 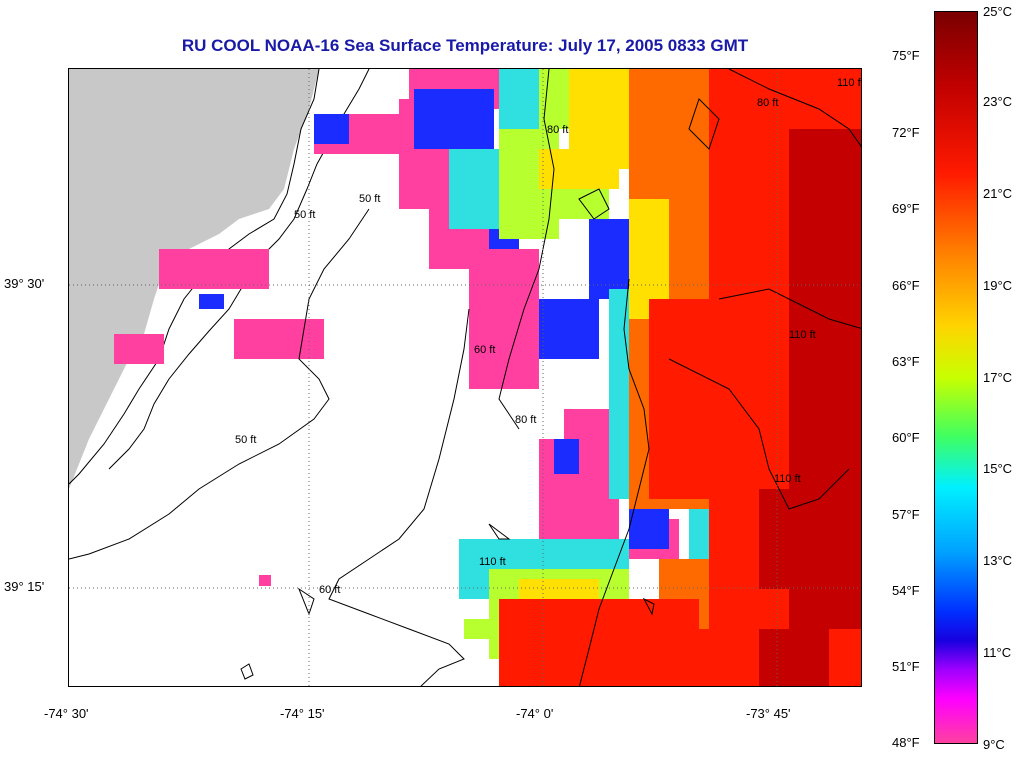 I want to click on celsius-label: 11°C, so click(x=997, y=652).